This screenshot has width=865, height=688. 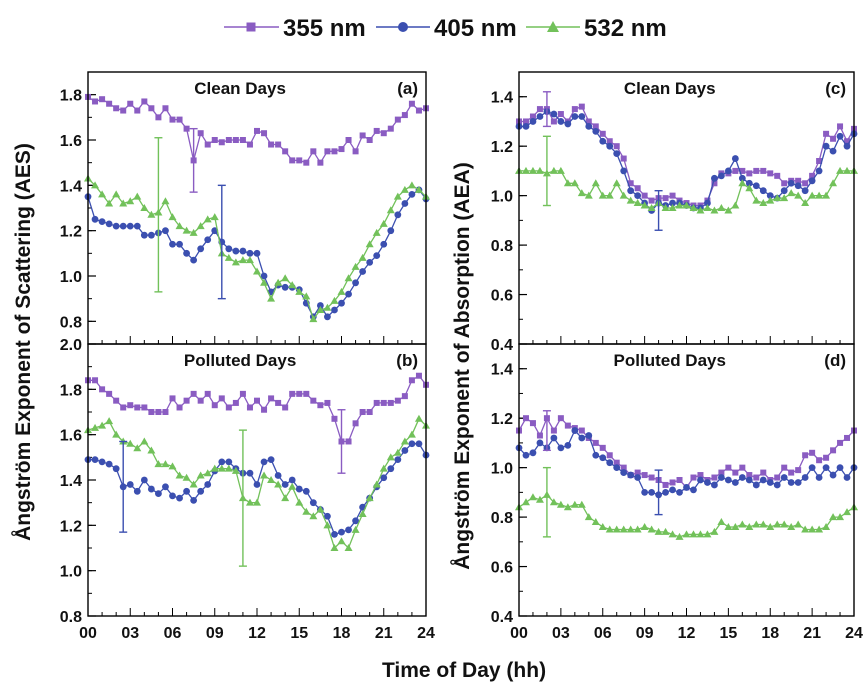 I want to click on panel-a-y-tick-label: 1.6, so click(x=71, y=141).